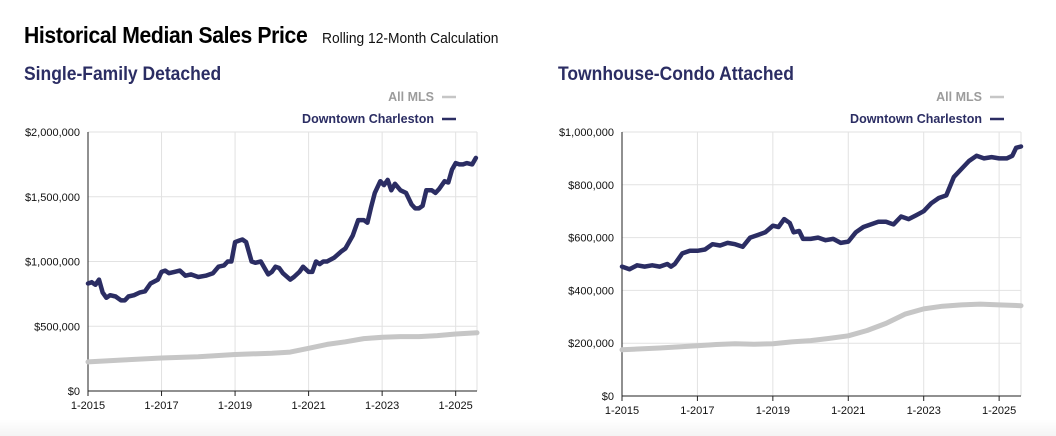 Image resolution: width=1056 pixels, height=436 pixels. What do you see at coordinates (52, 198) in the screenshot?
I see `y-tick-label: $1,500,000` at bounding box center [52, 198].